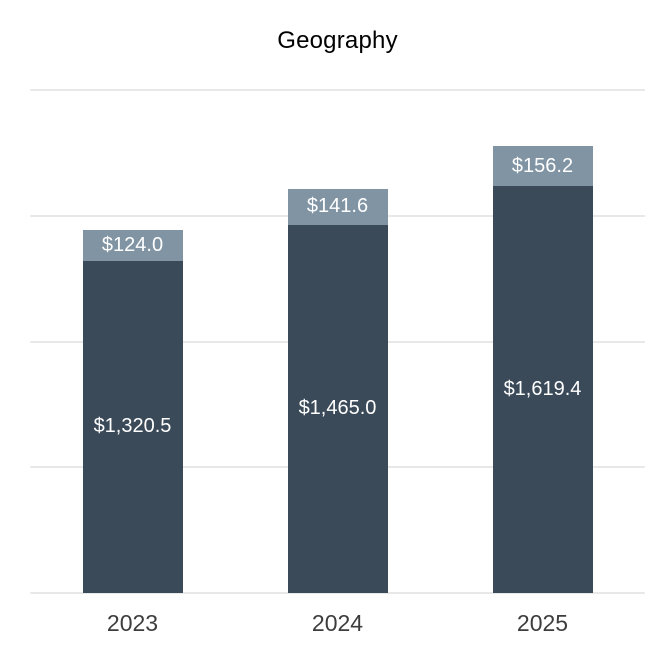  I want to click on bar-value-label: $1,619.4, so click(542, 388).